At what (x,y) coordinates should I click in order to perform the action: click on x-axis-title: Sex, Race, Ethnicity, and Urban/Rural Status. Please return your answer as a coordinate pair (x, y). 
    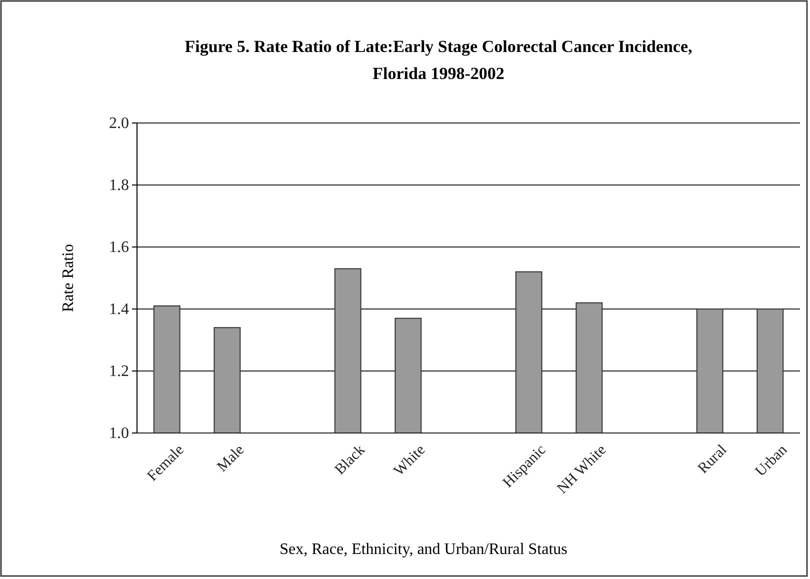
    Looking at the image, I should click on (424, 549).